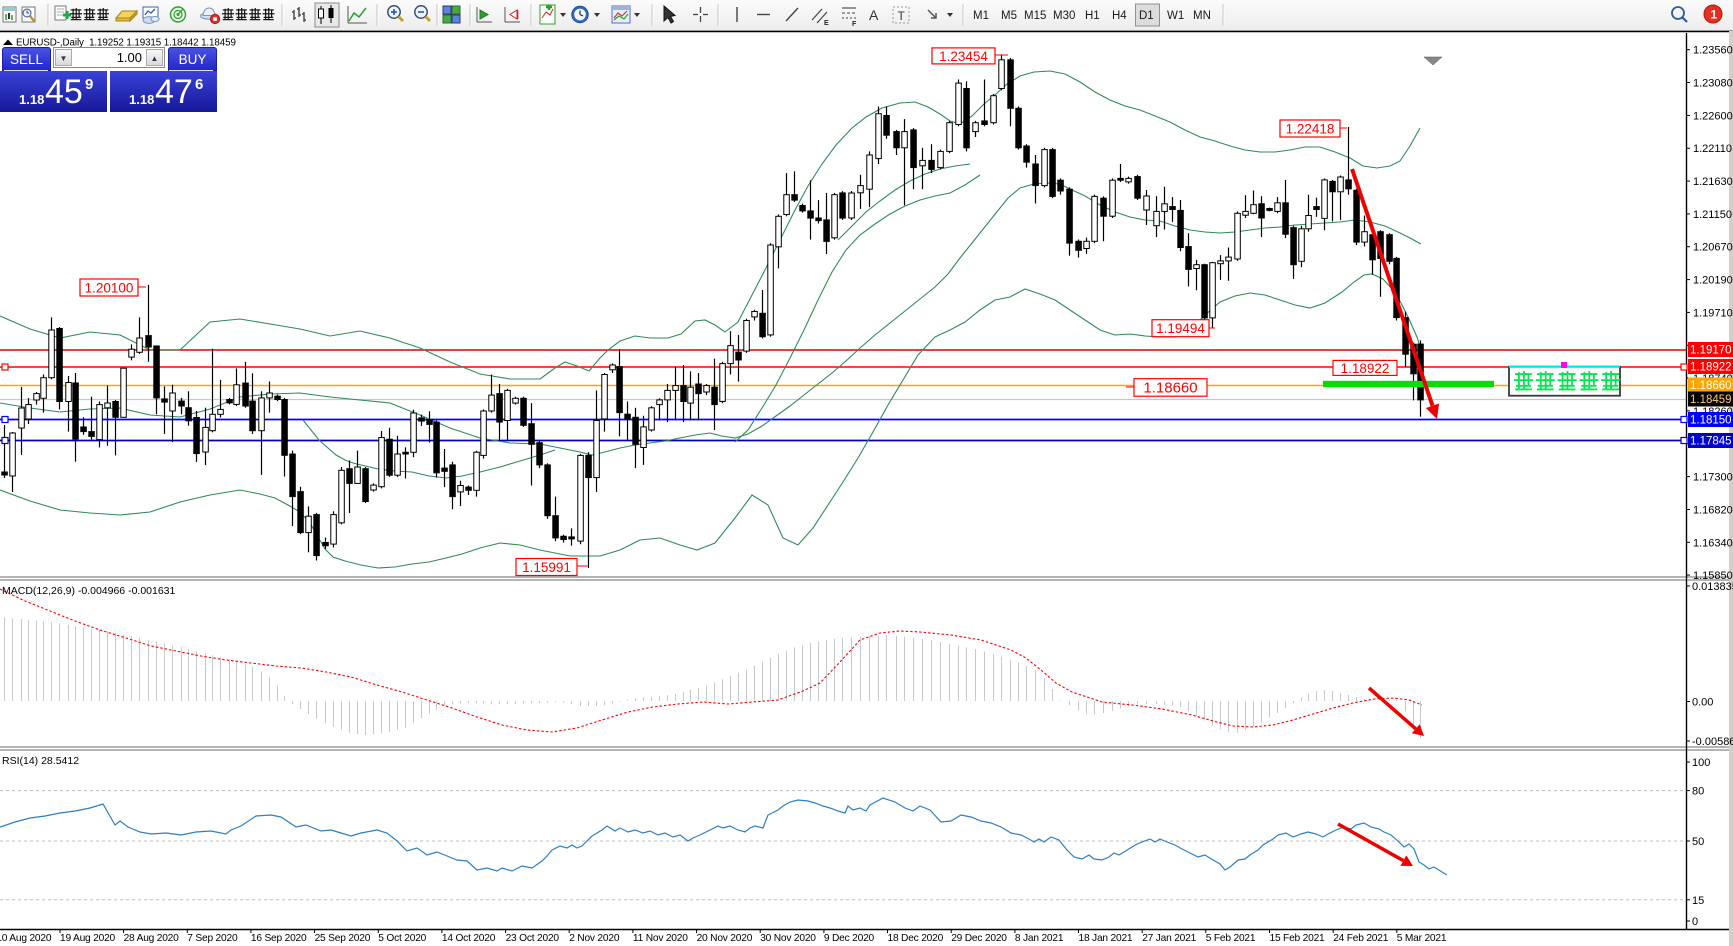 The image size is (1733, 946). I want to click on svg-text: 0.00, so click(1702, 703).